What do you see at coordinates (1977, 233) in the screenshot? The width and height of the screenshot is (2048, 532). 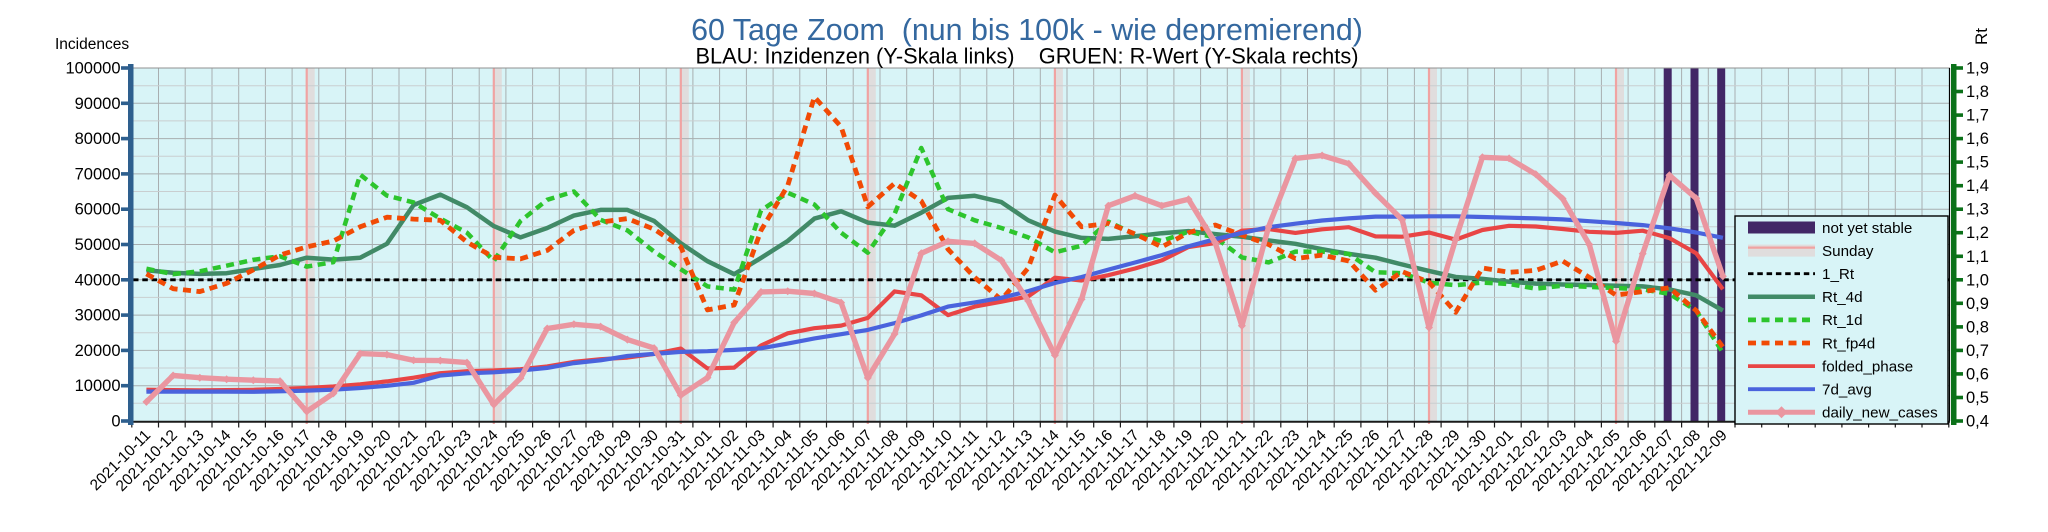 I see `svg-text: 1,2` at bounding box center [1977, 233].